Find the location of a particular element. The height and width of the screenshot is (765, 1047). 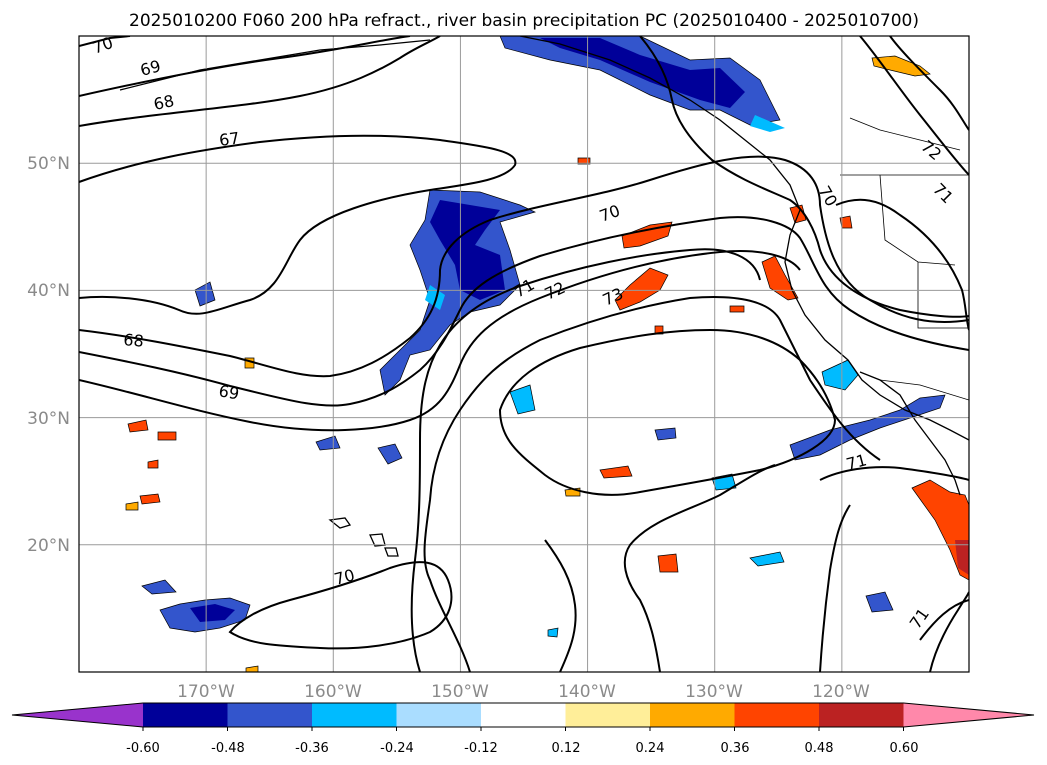

lon-label: 160°W is located at coordinates (333, 692).